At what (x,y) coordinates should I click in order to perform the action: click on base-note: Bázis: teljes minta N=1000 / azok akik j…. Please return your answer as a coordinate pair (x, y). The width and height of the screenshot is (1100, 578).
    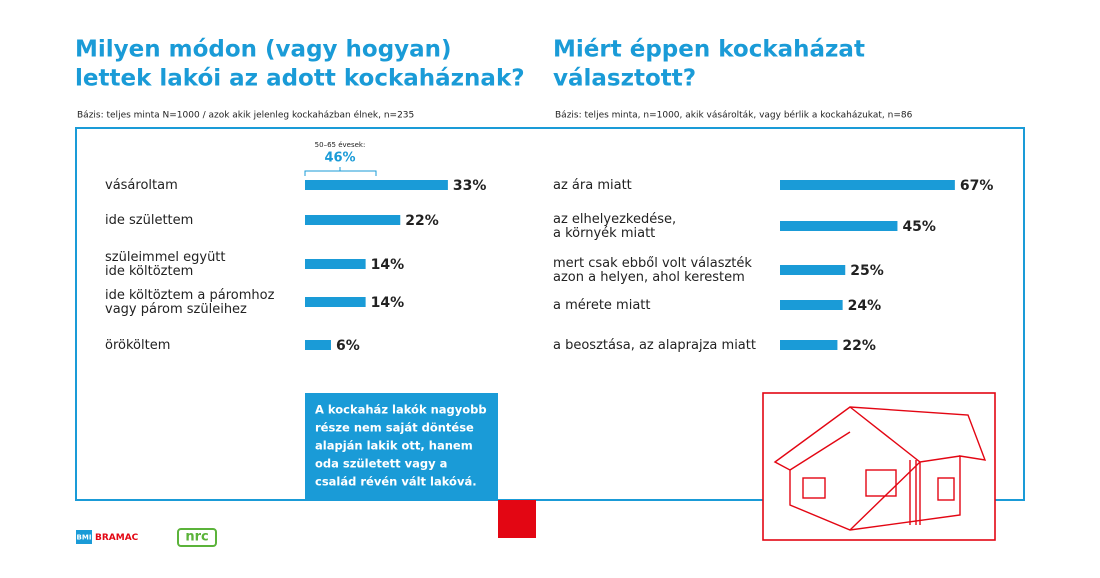
    Looking at the image, I should click on (245, 115).